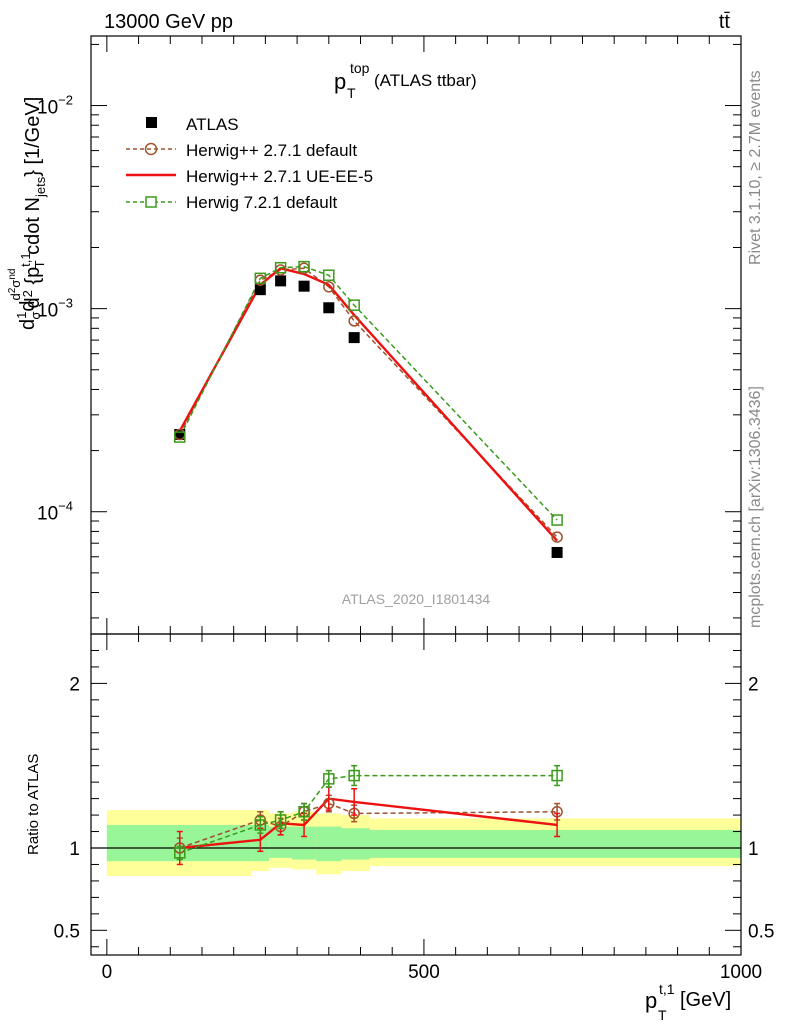  What do you see at coordinates (74, 849) in the screenshot?
I see `ratio-y-tick-label-left: 1` at bounding box center [74, 849].